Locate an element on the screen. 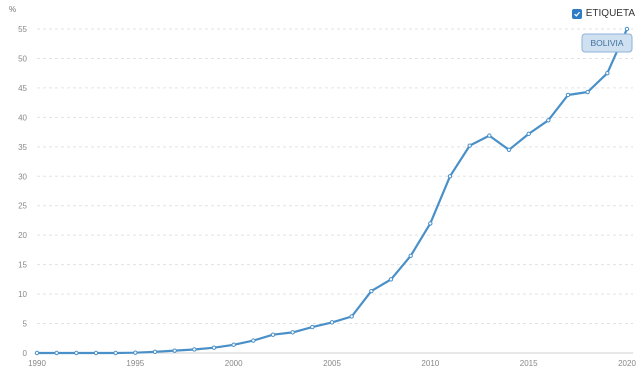 The height and width of the screenshot is (370, 641). x-tick-label: 1995 is located at coordinates (135, 363).